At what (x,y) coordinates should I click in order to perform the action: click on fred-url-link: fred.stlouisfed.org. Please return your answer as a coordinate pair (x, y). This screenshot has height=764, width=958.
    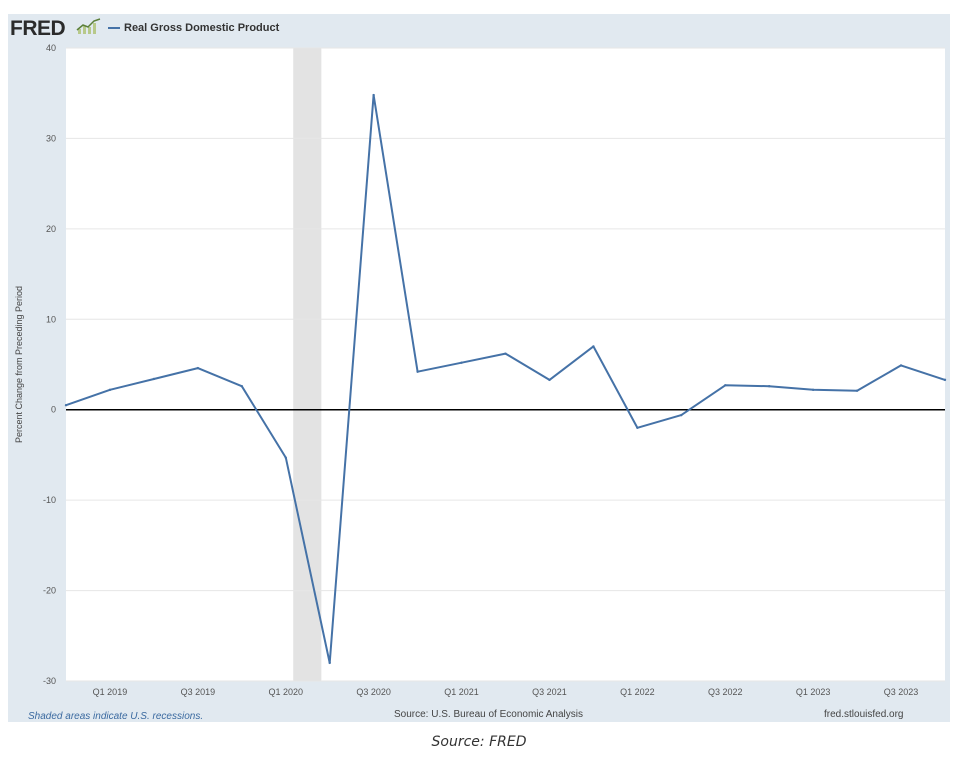
    Looking at the image, I should click on (864, 714).